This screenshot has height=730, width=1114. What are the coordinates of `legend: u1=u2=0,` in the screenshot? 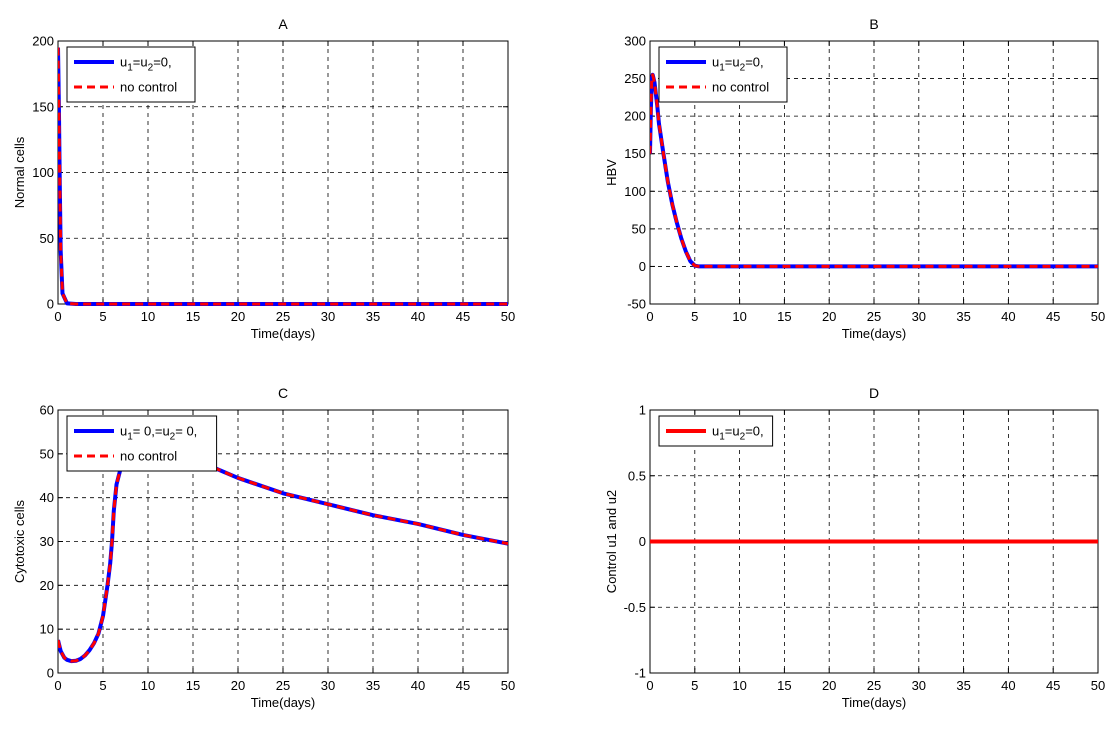 It's located at (716, 431).